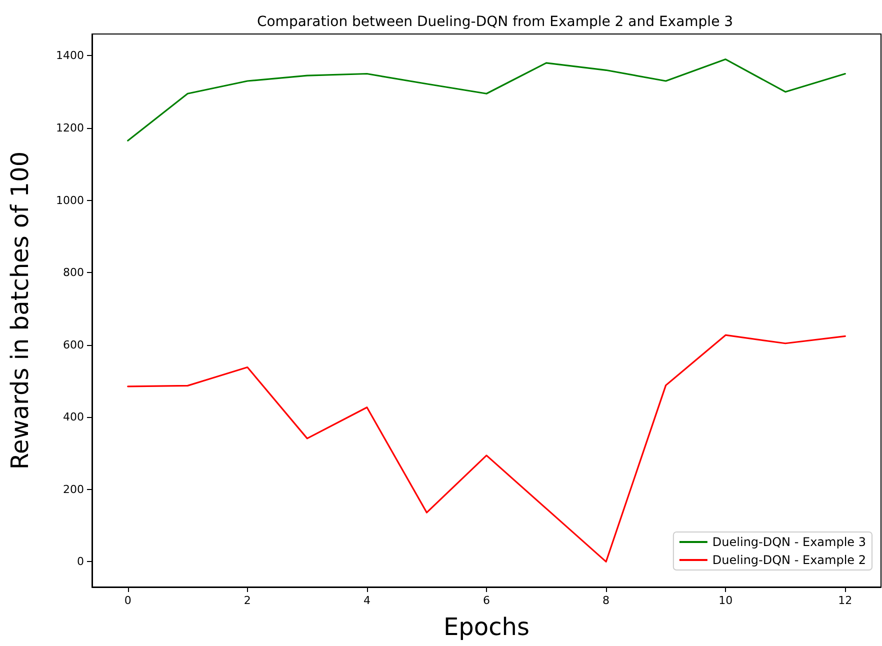  What do you see at coordinates (487, 627) in the screenshot?
I see `x-axis-title: Epochs` at bounding box center [487, 627].